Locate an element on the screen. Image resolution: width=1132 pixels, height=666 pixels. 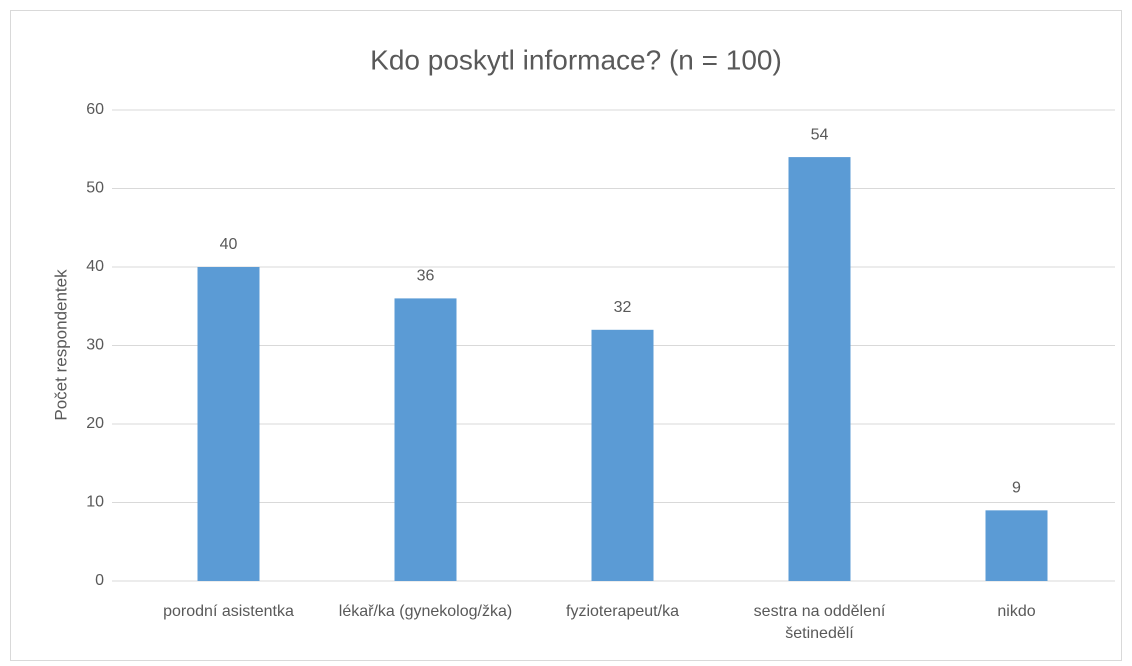
x-tick-label: fyzioterapeut/ka is located at coordinates (622, 611).